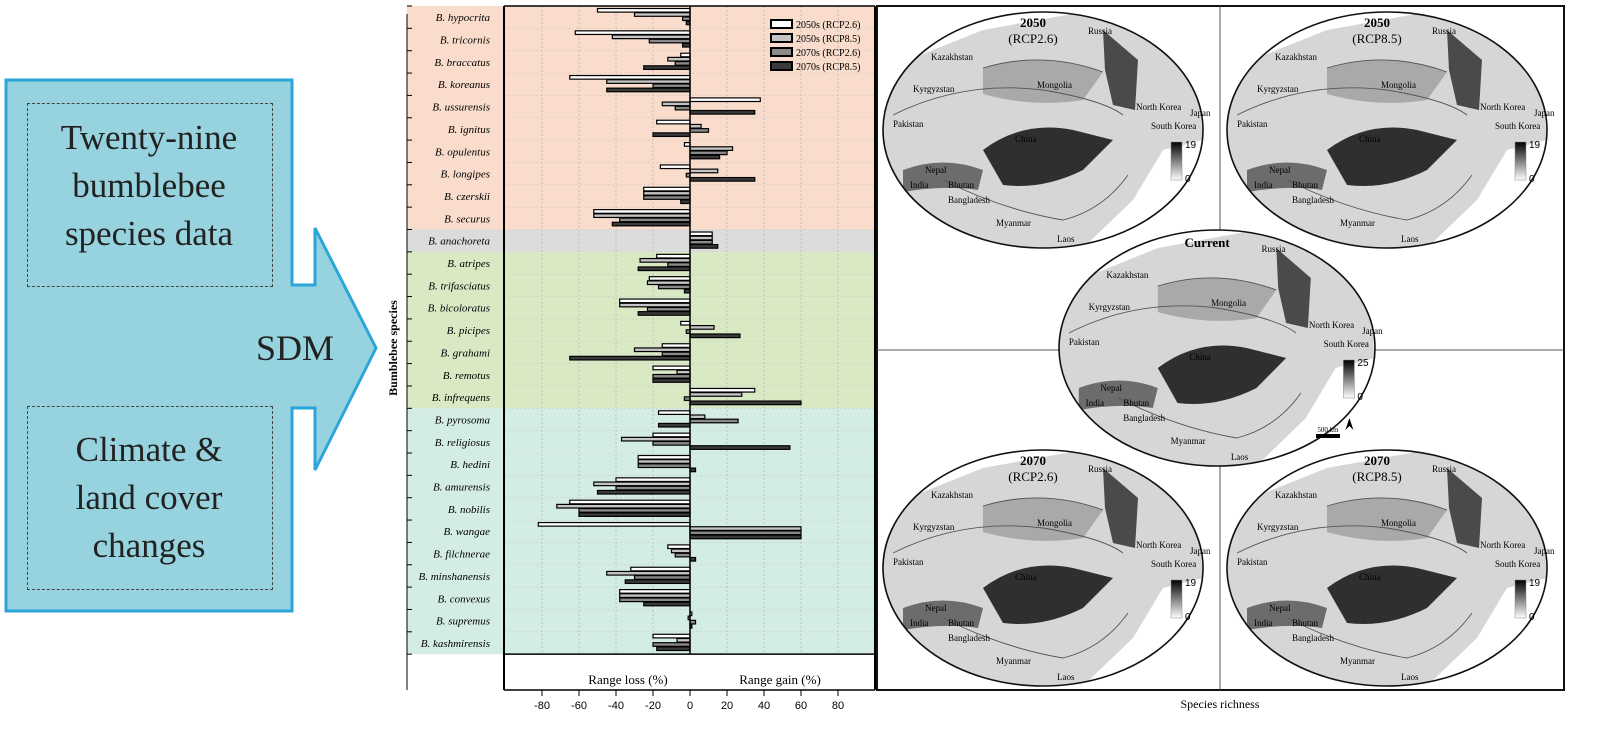 The image size is (1605, 733). Describe the element at coordinates (1111, 388) in the screenshot. I see `map-2-label-9: Nepal` at that location.